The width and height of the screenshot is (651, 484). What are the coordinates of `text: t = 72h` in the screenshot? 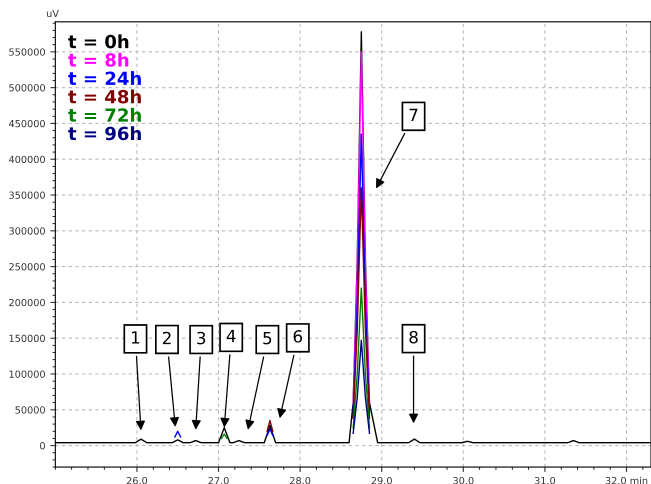 It's located at (104, 115).